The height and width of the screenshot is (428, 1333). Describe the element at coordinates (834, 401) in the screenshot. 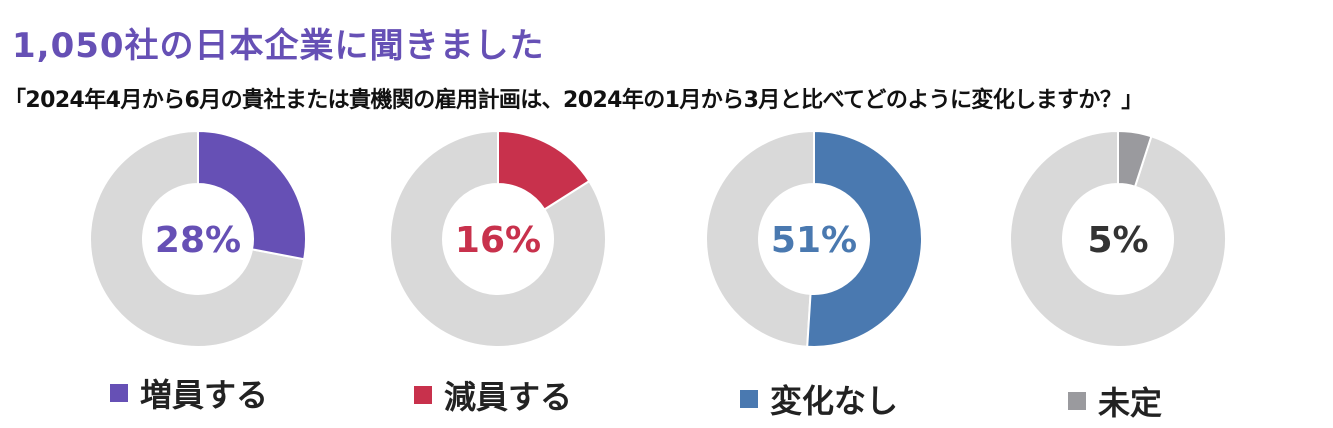

I see `legend-label: 変化なし` at that location.